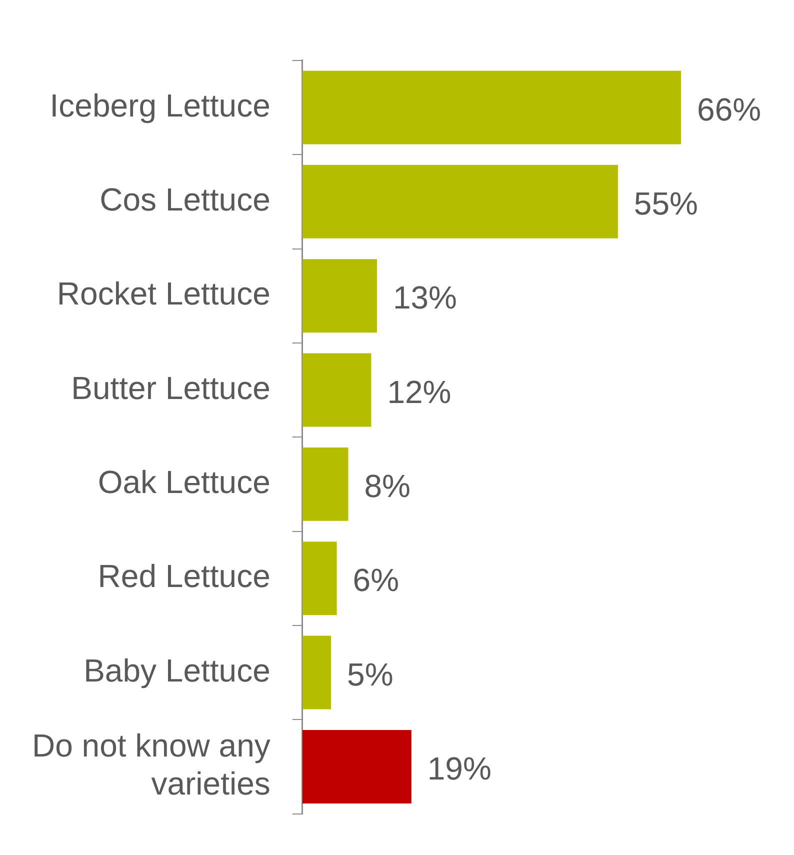 The image size is (794, 855). I want to click on data-label: 66%, so click(729, 109).